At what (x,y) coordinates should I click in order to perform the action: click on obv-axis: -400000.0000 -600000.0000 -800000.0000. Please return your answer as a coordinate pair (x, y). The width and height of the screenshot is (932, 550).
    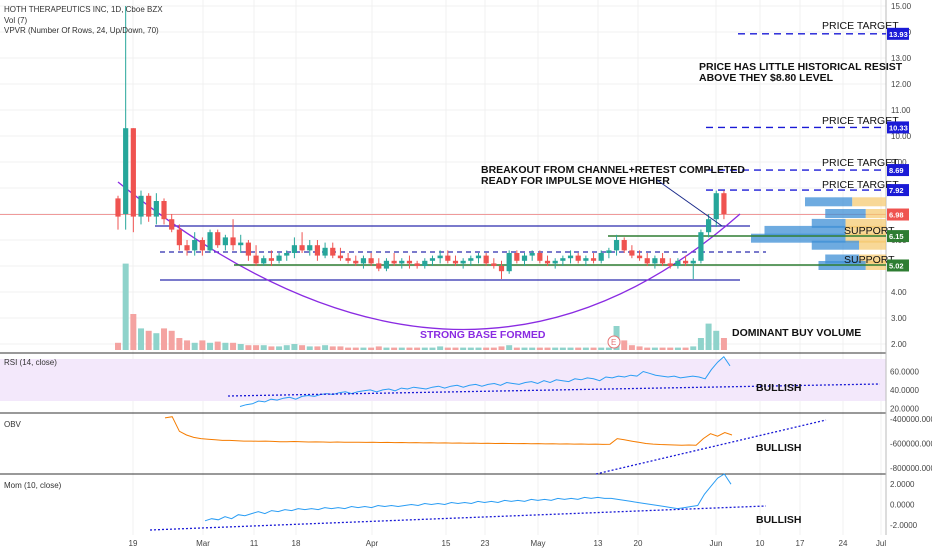
    Looking at the image, I should click on (911, 444).